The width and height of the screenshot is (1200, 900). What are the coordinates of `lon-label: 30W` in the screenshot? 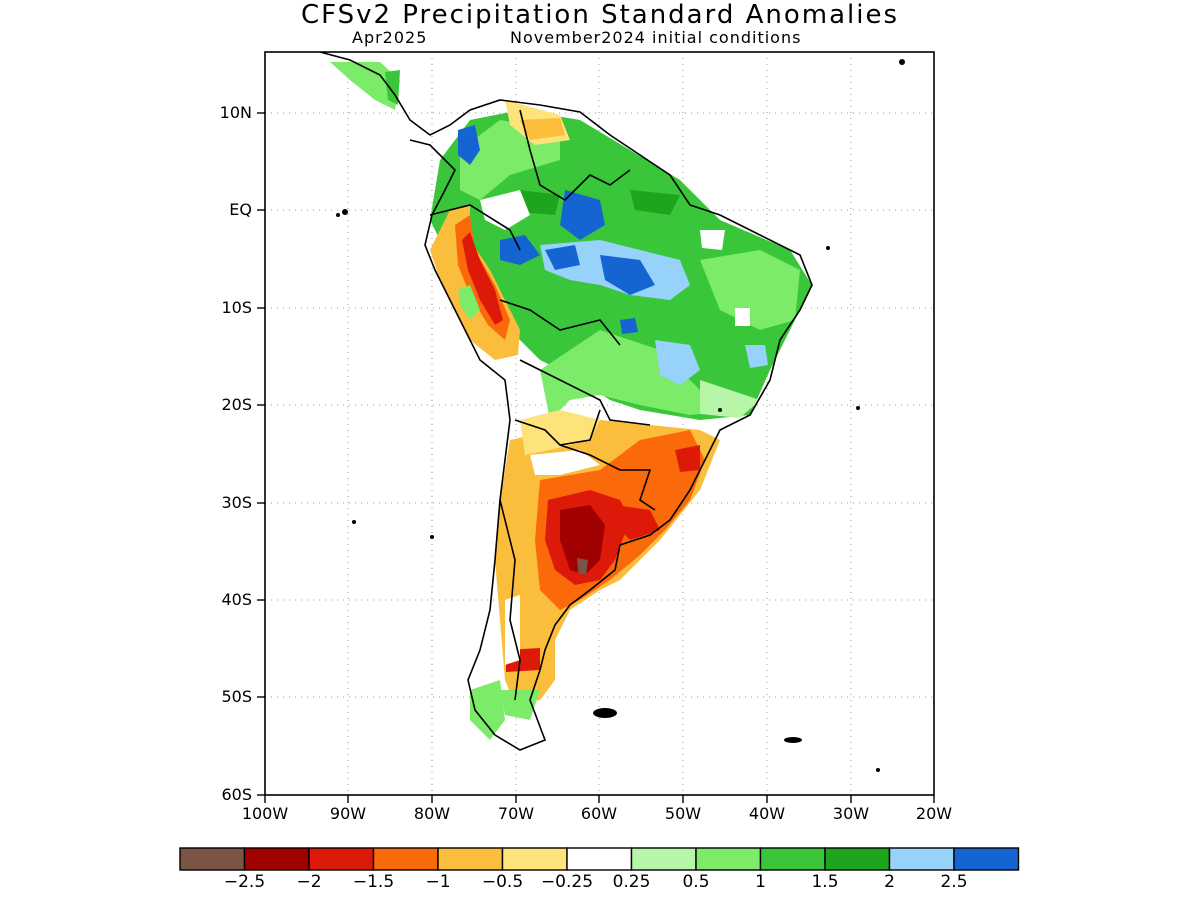 It's located at (851, 813).